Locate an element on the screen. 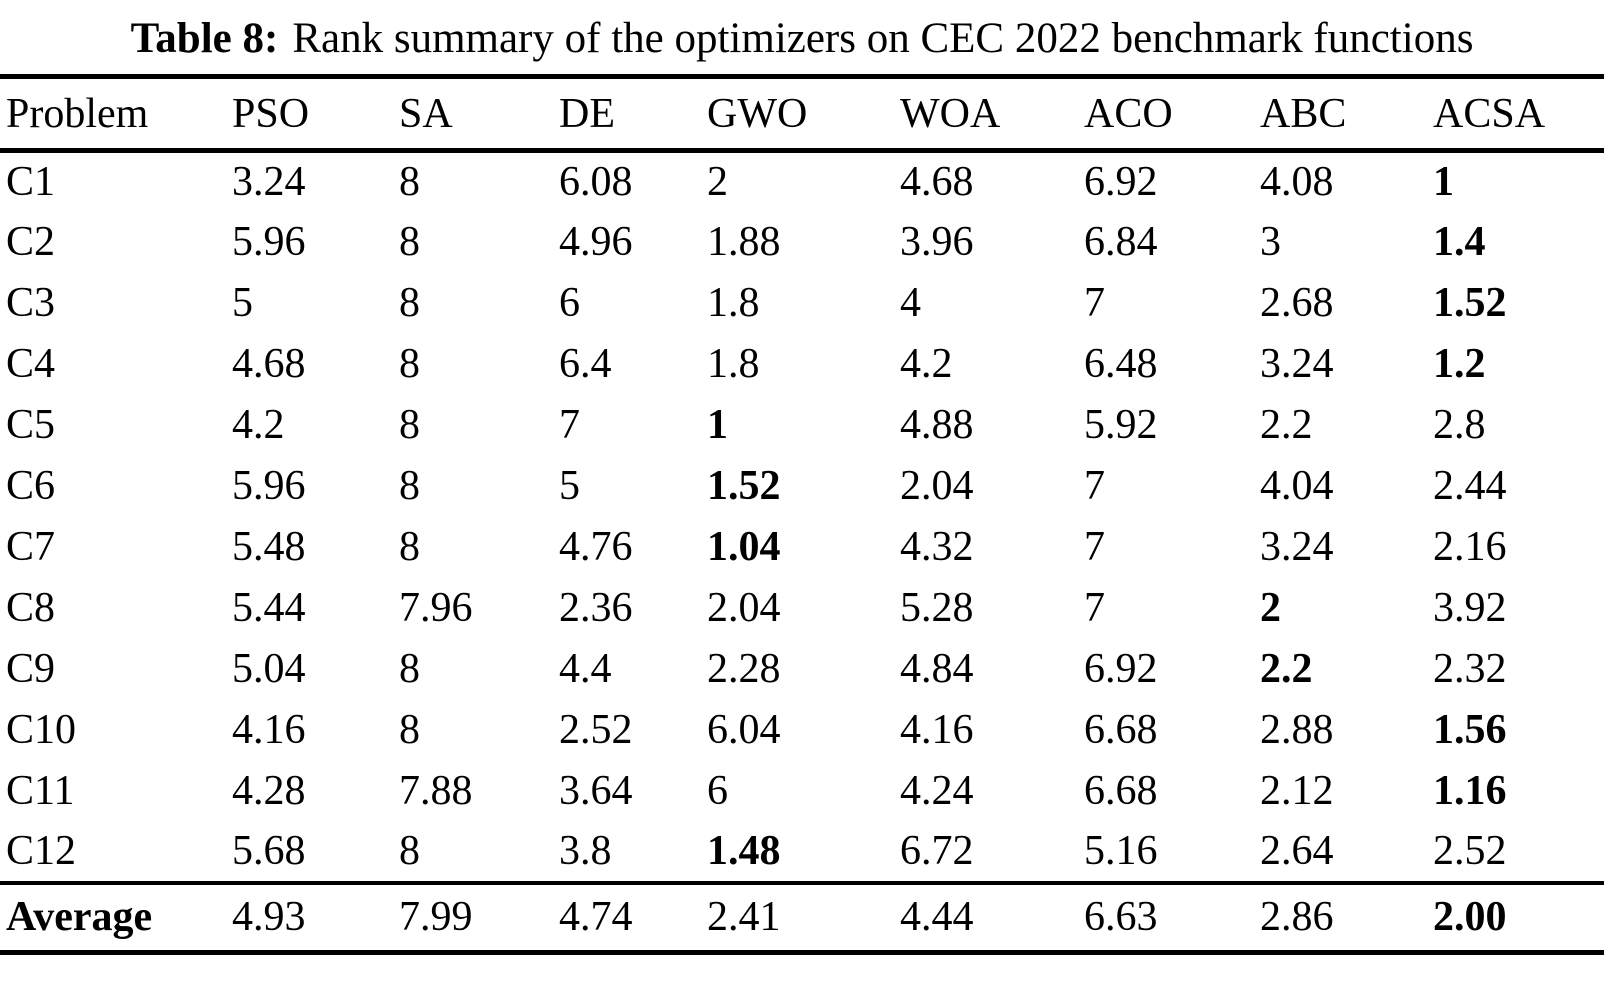  table-cell: 6 is located at coordinates (569, 303).